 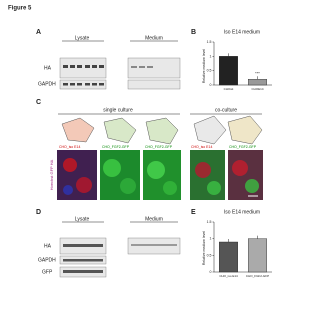 What do you see at coordinates (51, 174) in the screenshot?
I see `stain-label: Hoechst GFP HA` at bounding box center [51, 174].